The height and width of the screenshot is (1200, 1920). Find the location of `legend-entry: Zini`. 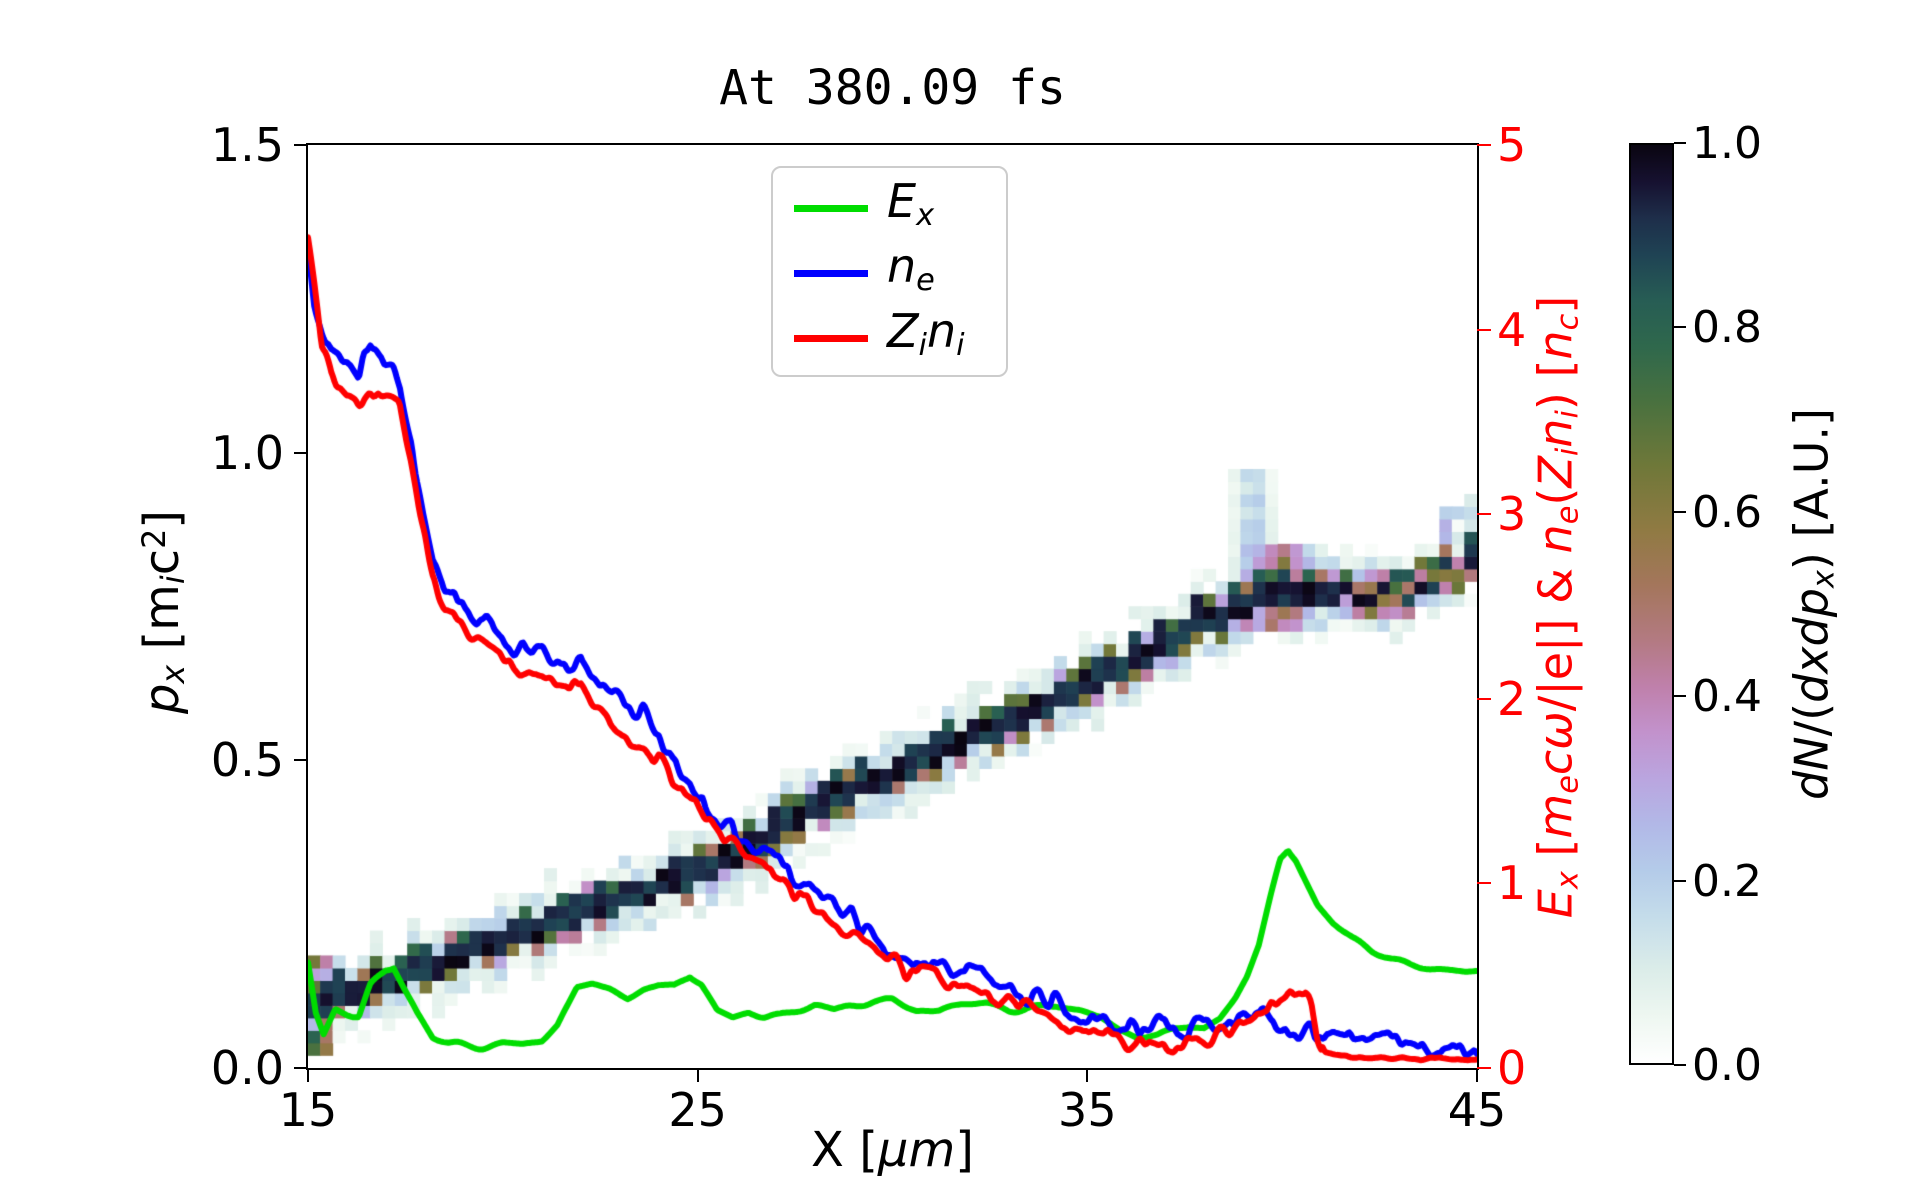

legend-entry: Zini is located at coordinates (889, 338).